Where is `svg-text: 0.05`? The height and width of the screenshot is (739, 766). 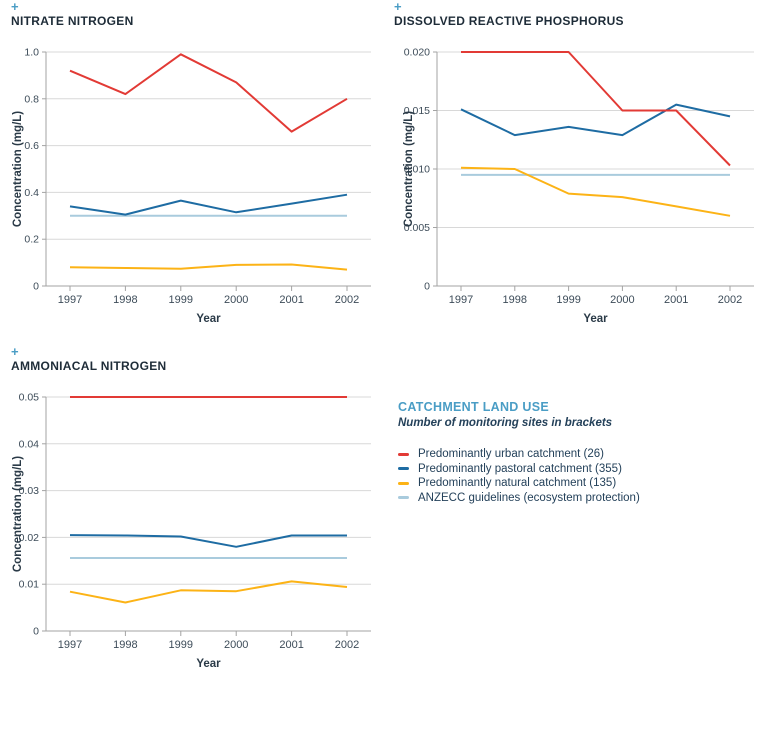
svg-text: 0.05 is located at coordinates (29, 398).